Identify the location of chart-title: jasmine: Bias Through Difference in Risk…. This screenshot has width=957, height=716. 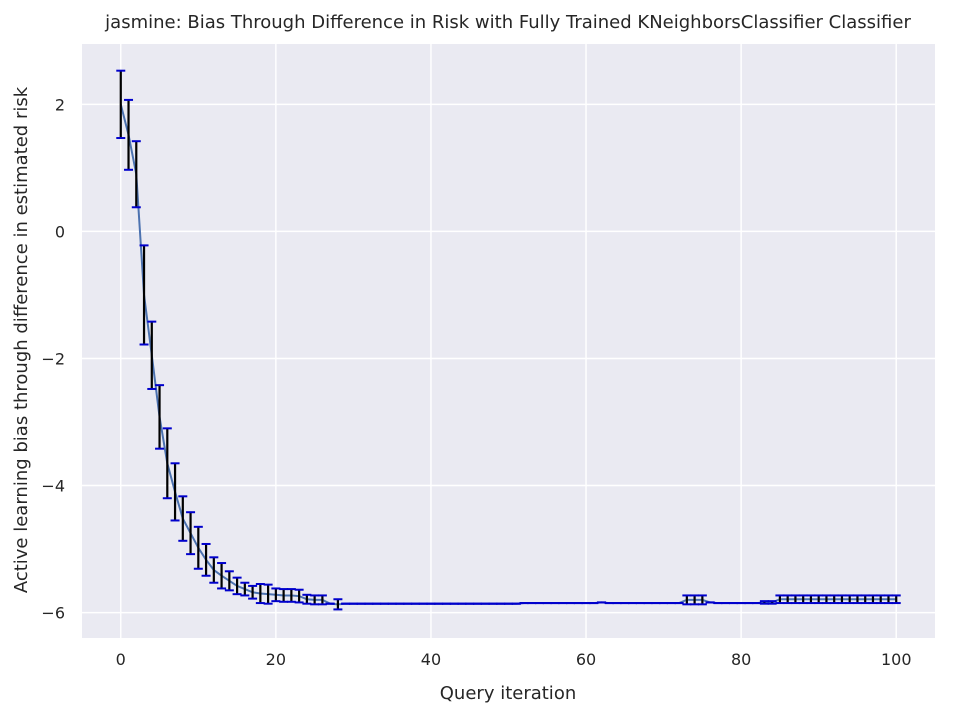
(507, 22).